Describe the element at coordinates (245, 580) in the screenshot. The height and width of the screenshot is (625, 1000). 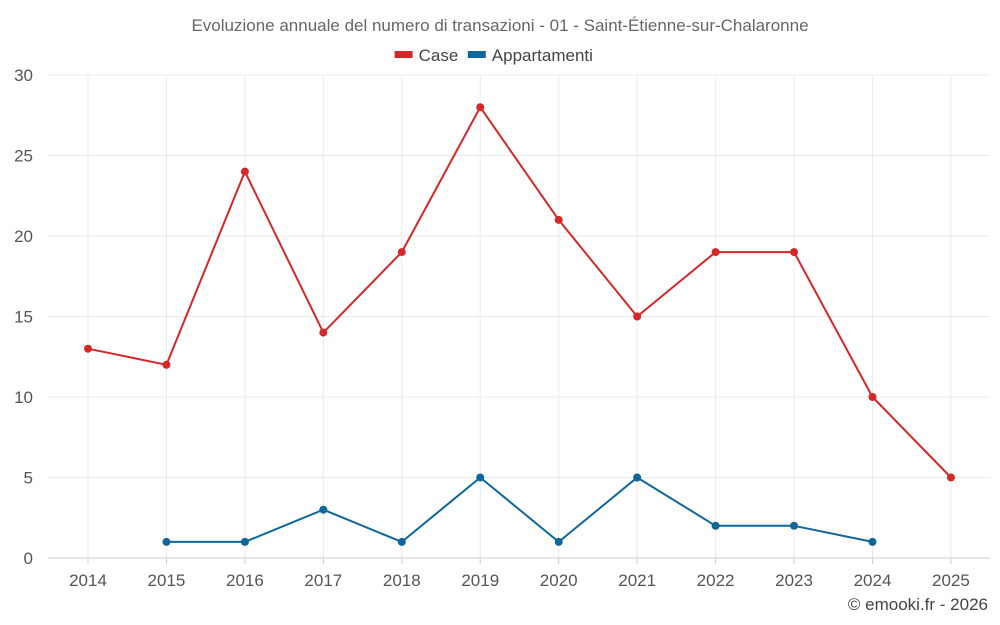
I see `x-tick-label: 2016` at that location.